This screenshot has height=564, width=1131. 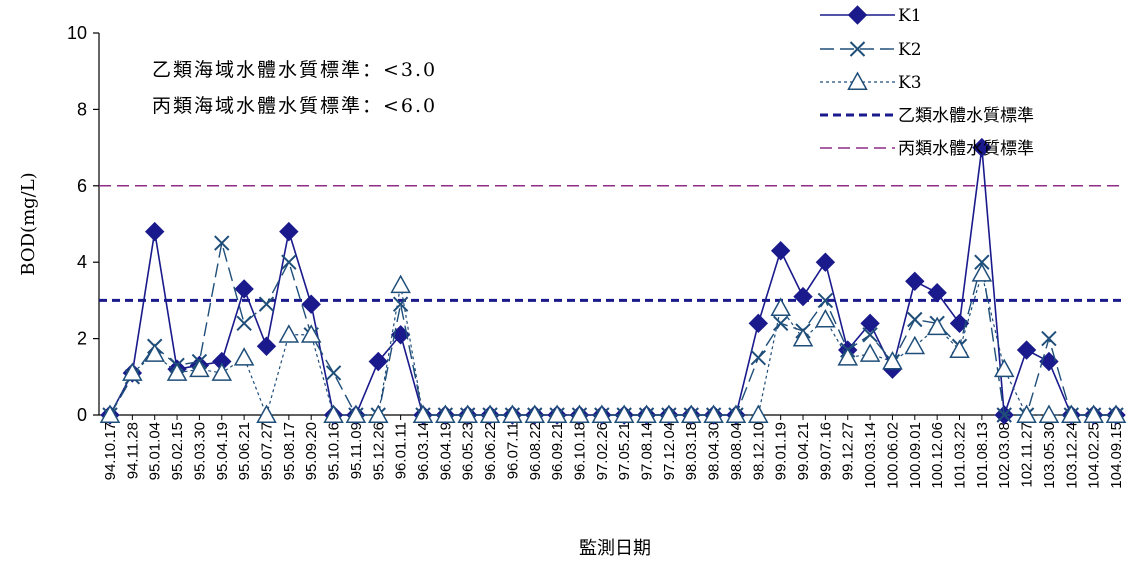 I want to click on y-tick-label: 0, so click(x=82, y=415).